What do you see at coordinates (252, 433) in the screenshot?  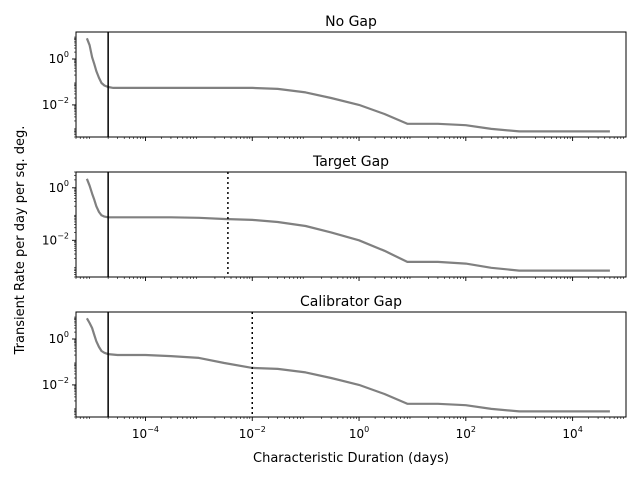 I see `x-tick-label: 10⁻²` at bounding box center [252, 433].